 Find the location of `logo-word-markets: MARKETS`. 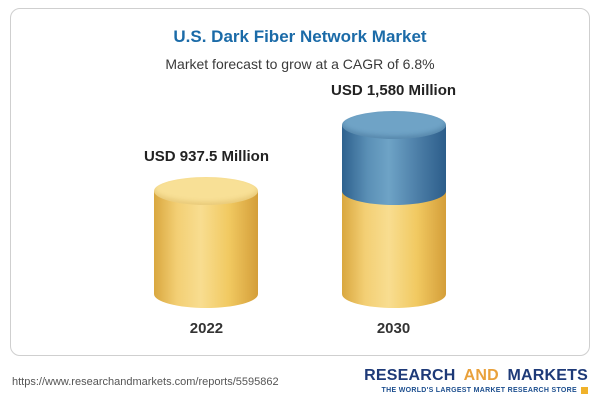

logo-word-markets: MARKETS is located at coordinates (547, 375).